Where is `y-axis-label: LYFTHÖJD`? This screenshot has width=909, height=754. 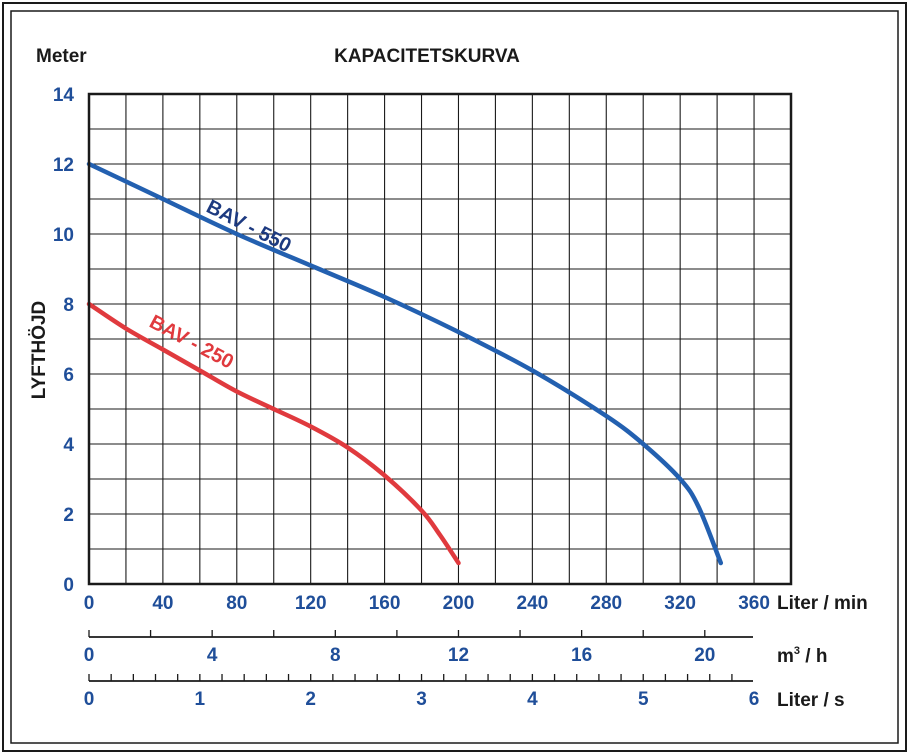 y-axis-label: LYFTHÖJD is located at coordinates (39, 350).